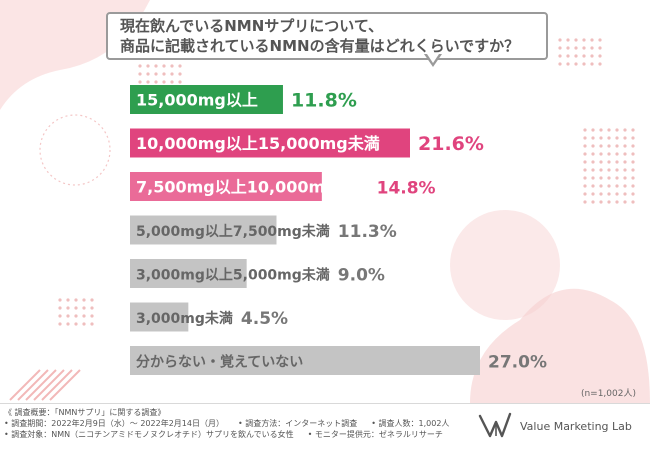 The height and width of the screenshot is (450, 650). I want to click on bar-label-3: 7,500mg以上10,000mg未満, so click(252, 187).